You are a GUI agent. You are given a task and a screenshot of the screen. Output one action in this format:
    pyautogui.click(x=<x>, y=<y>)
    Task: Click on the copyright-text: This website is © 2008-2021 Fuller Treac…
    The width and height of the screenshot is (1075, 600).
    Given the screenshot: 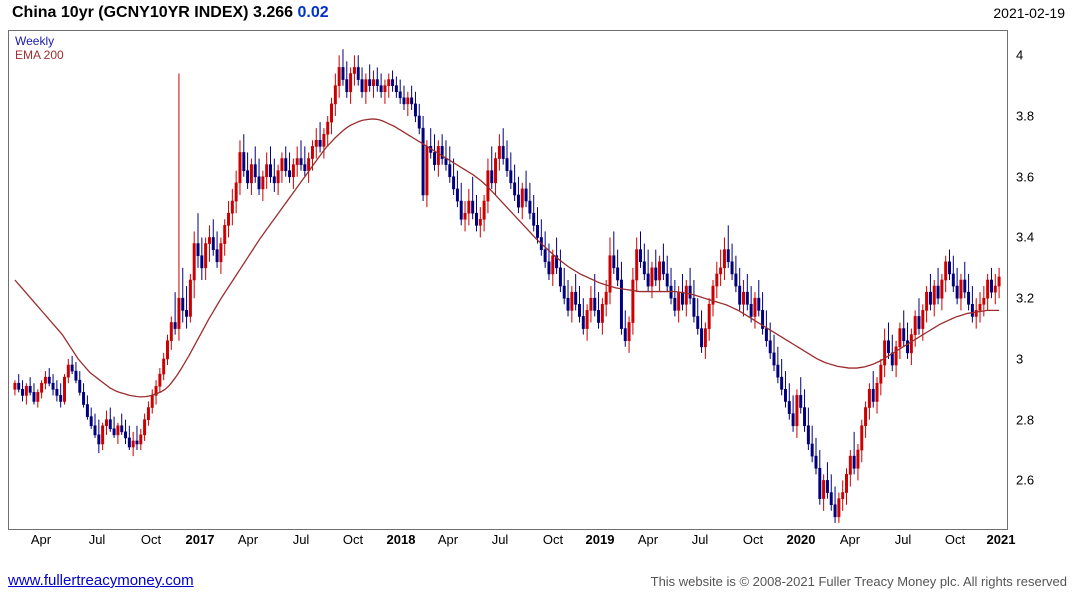 What is the action you would take?
    pyautogui.click(x=858, y=581)
    